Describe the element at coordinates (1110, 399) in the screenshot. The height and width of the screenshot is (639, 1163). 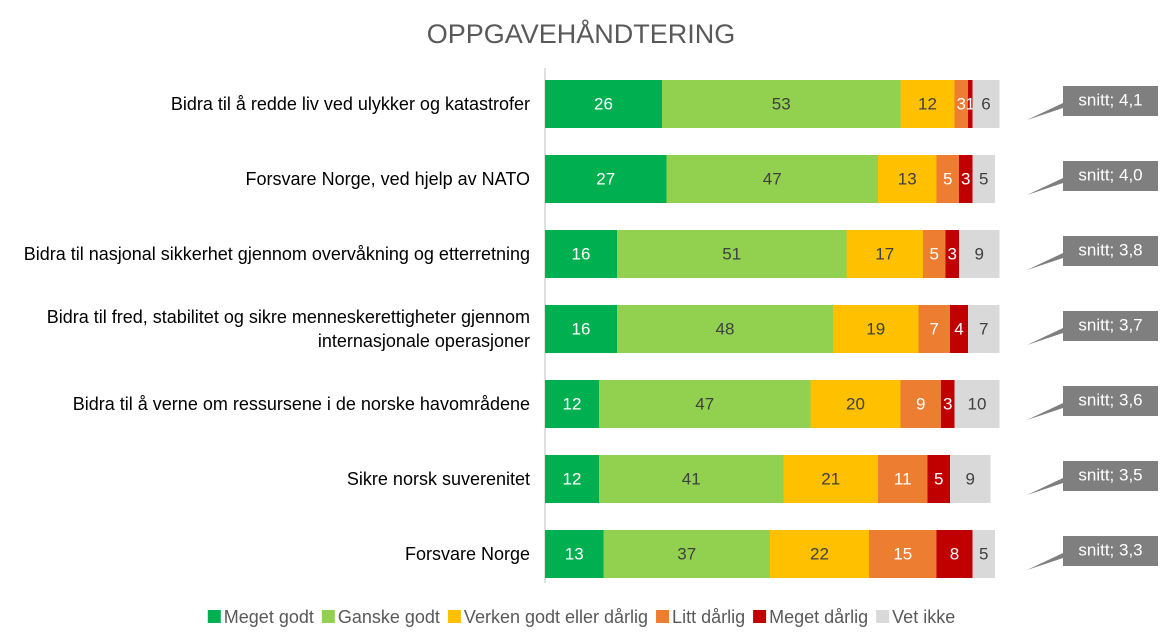
I see `annotation: snitt; 3,6` at that location.